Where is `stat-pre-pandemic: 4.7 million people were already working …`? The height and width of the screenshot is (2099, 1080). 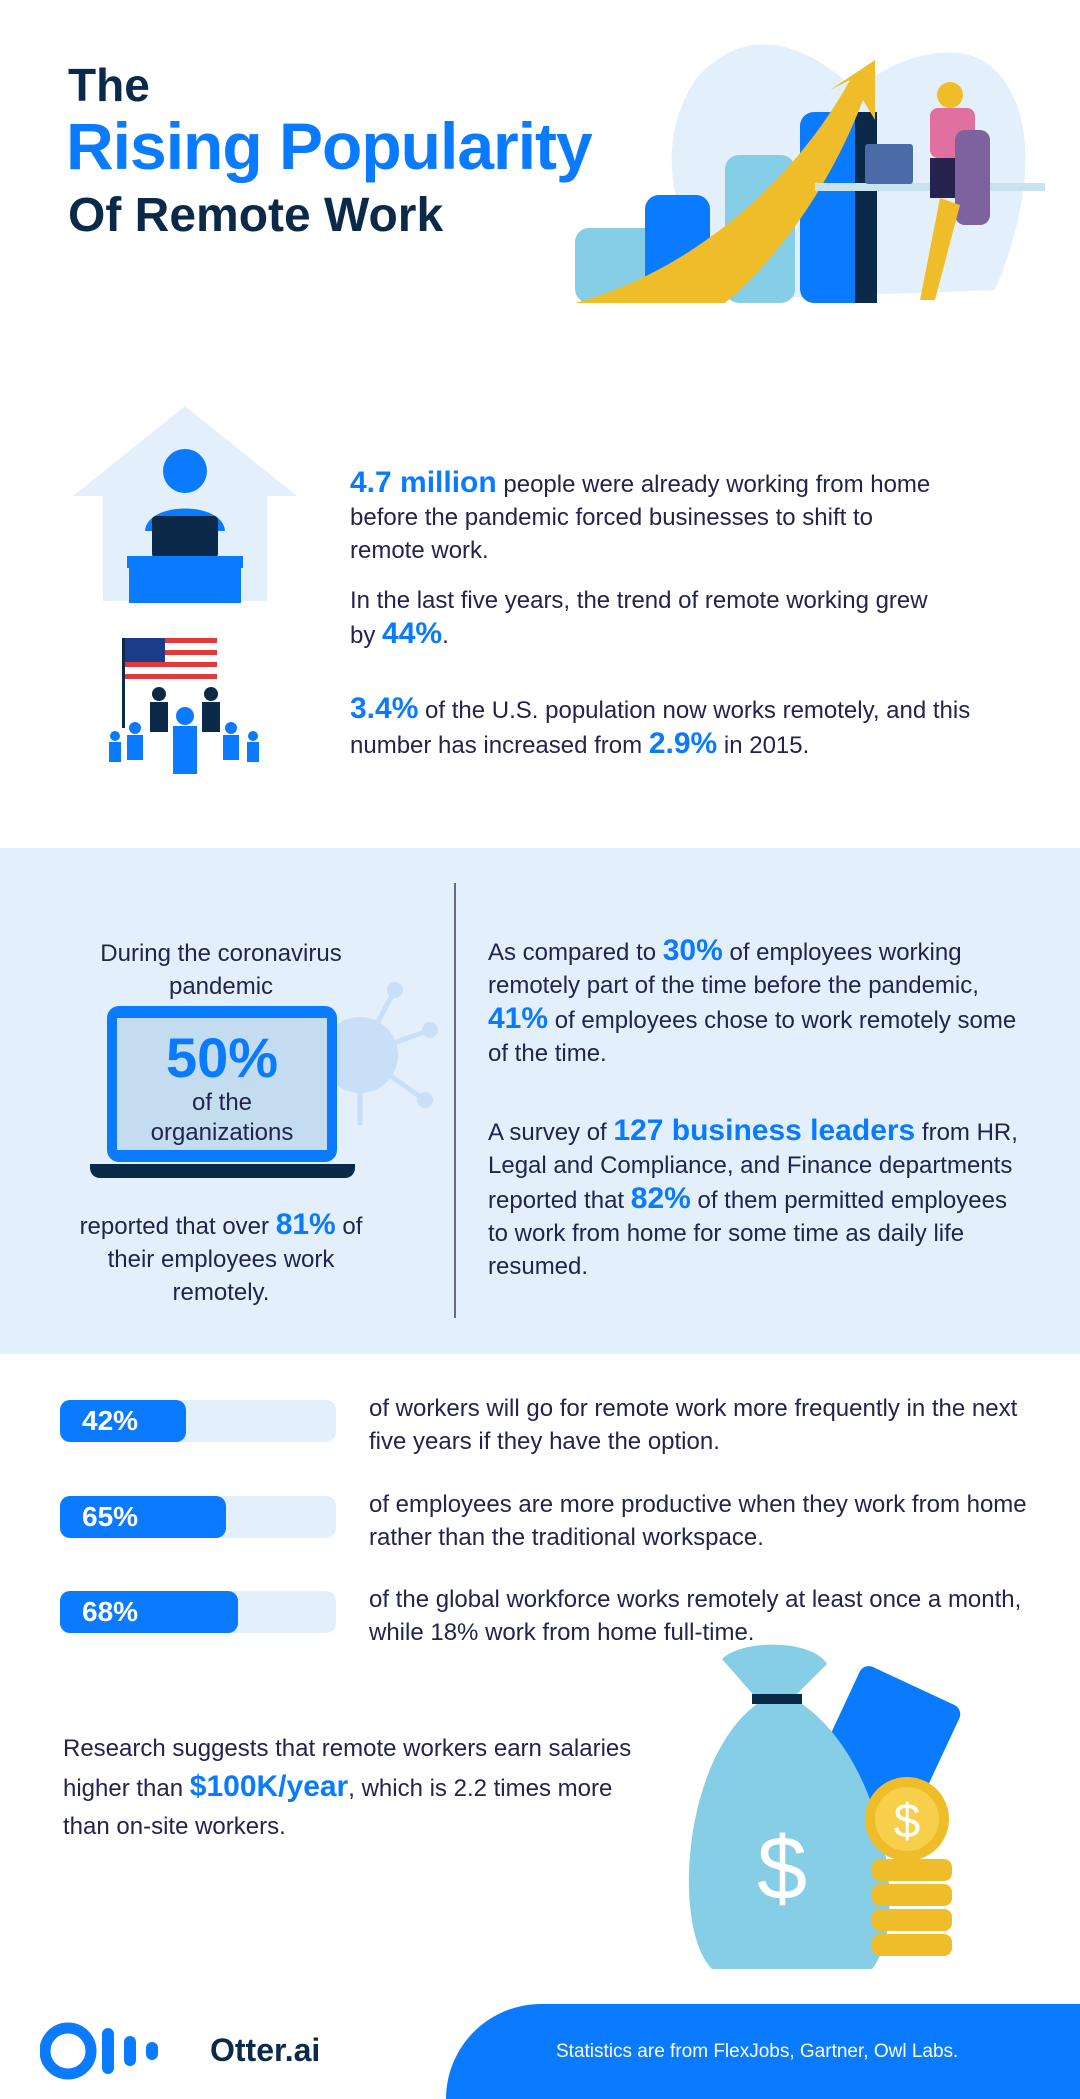 stat-pre-pandemic: 4.7 million people were already working … is located at coordinates (640, 515).